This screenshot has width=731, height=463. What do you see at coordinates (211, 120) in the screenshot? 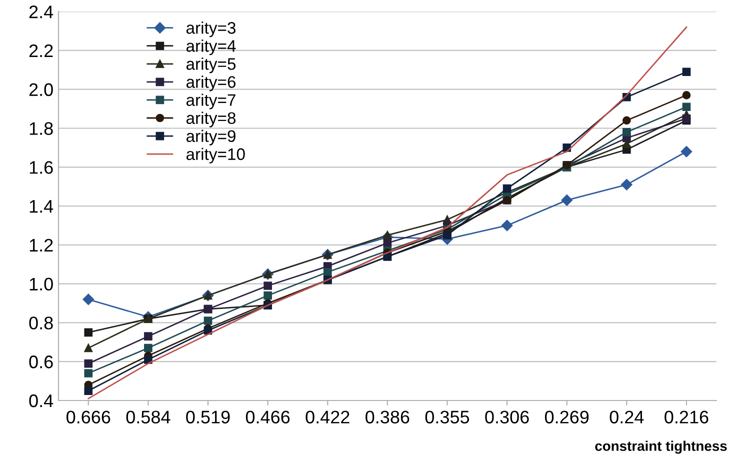
I see `legend-label: arity=8` at bounding box center [211, 120].